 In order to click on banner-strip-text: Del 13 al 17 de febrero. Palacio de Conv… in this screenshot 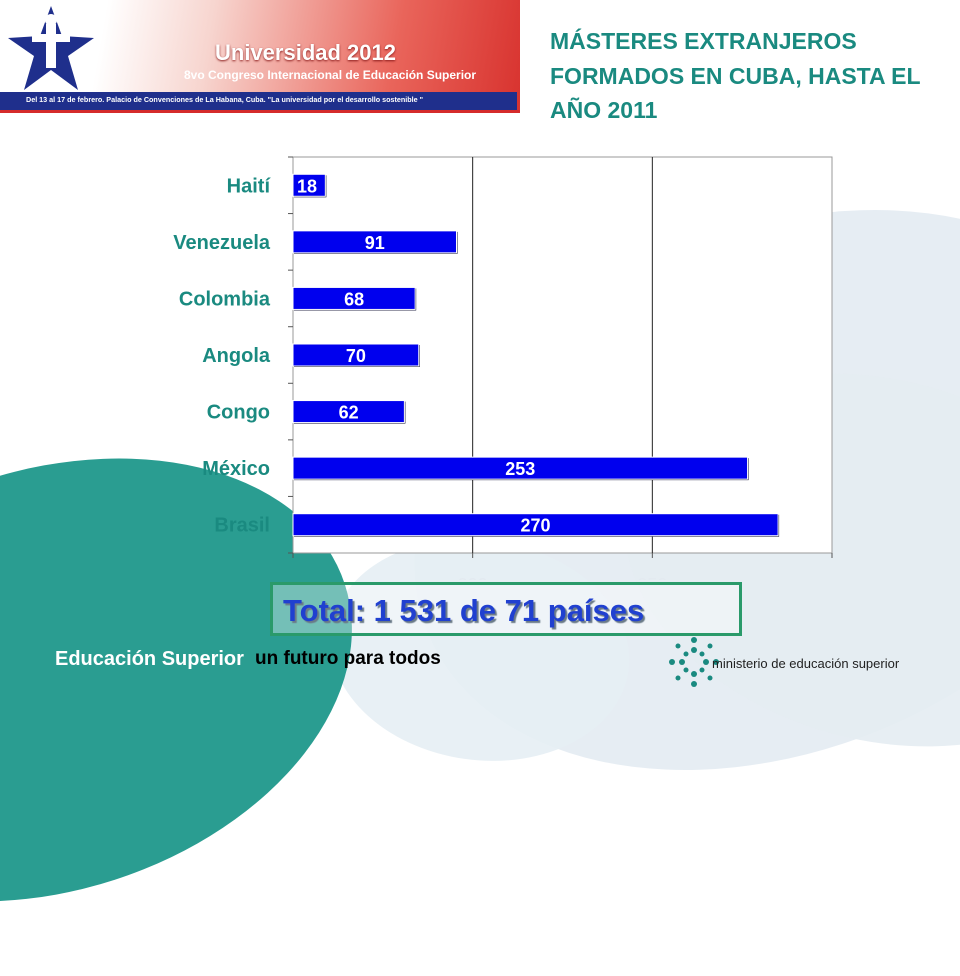, I will do `click(225, 99)`.